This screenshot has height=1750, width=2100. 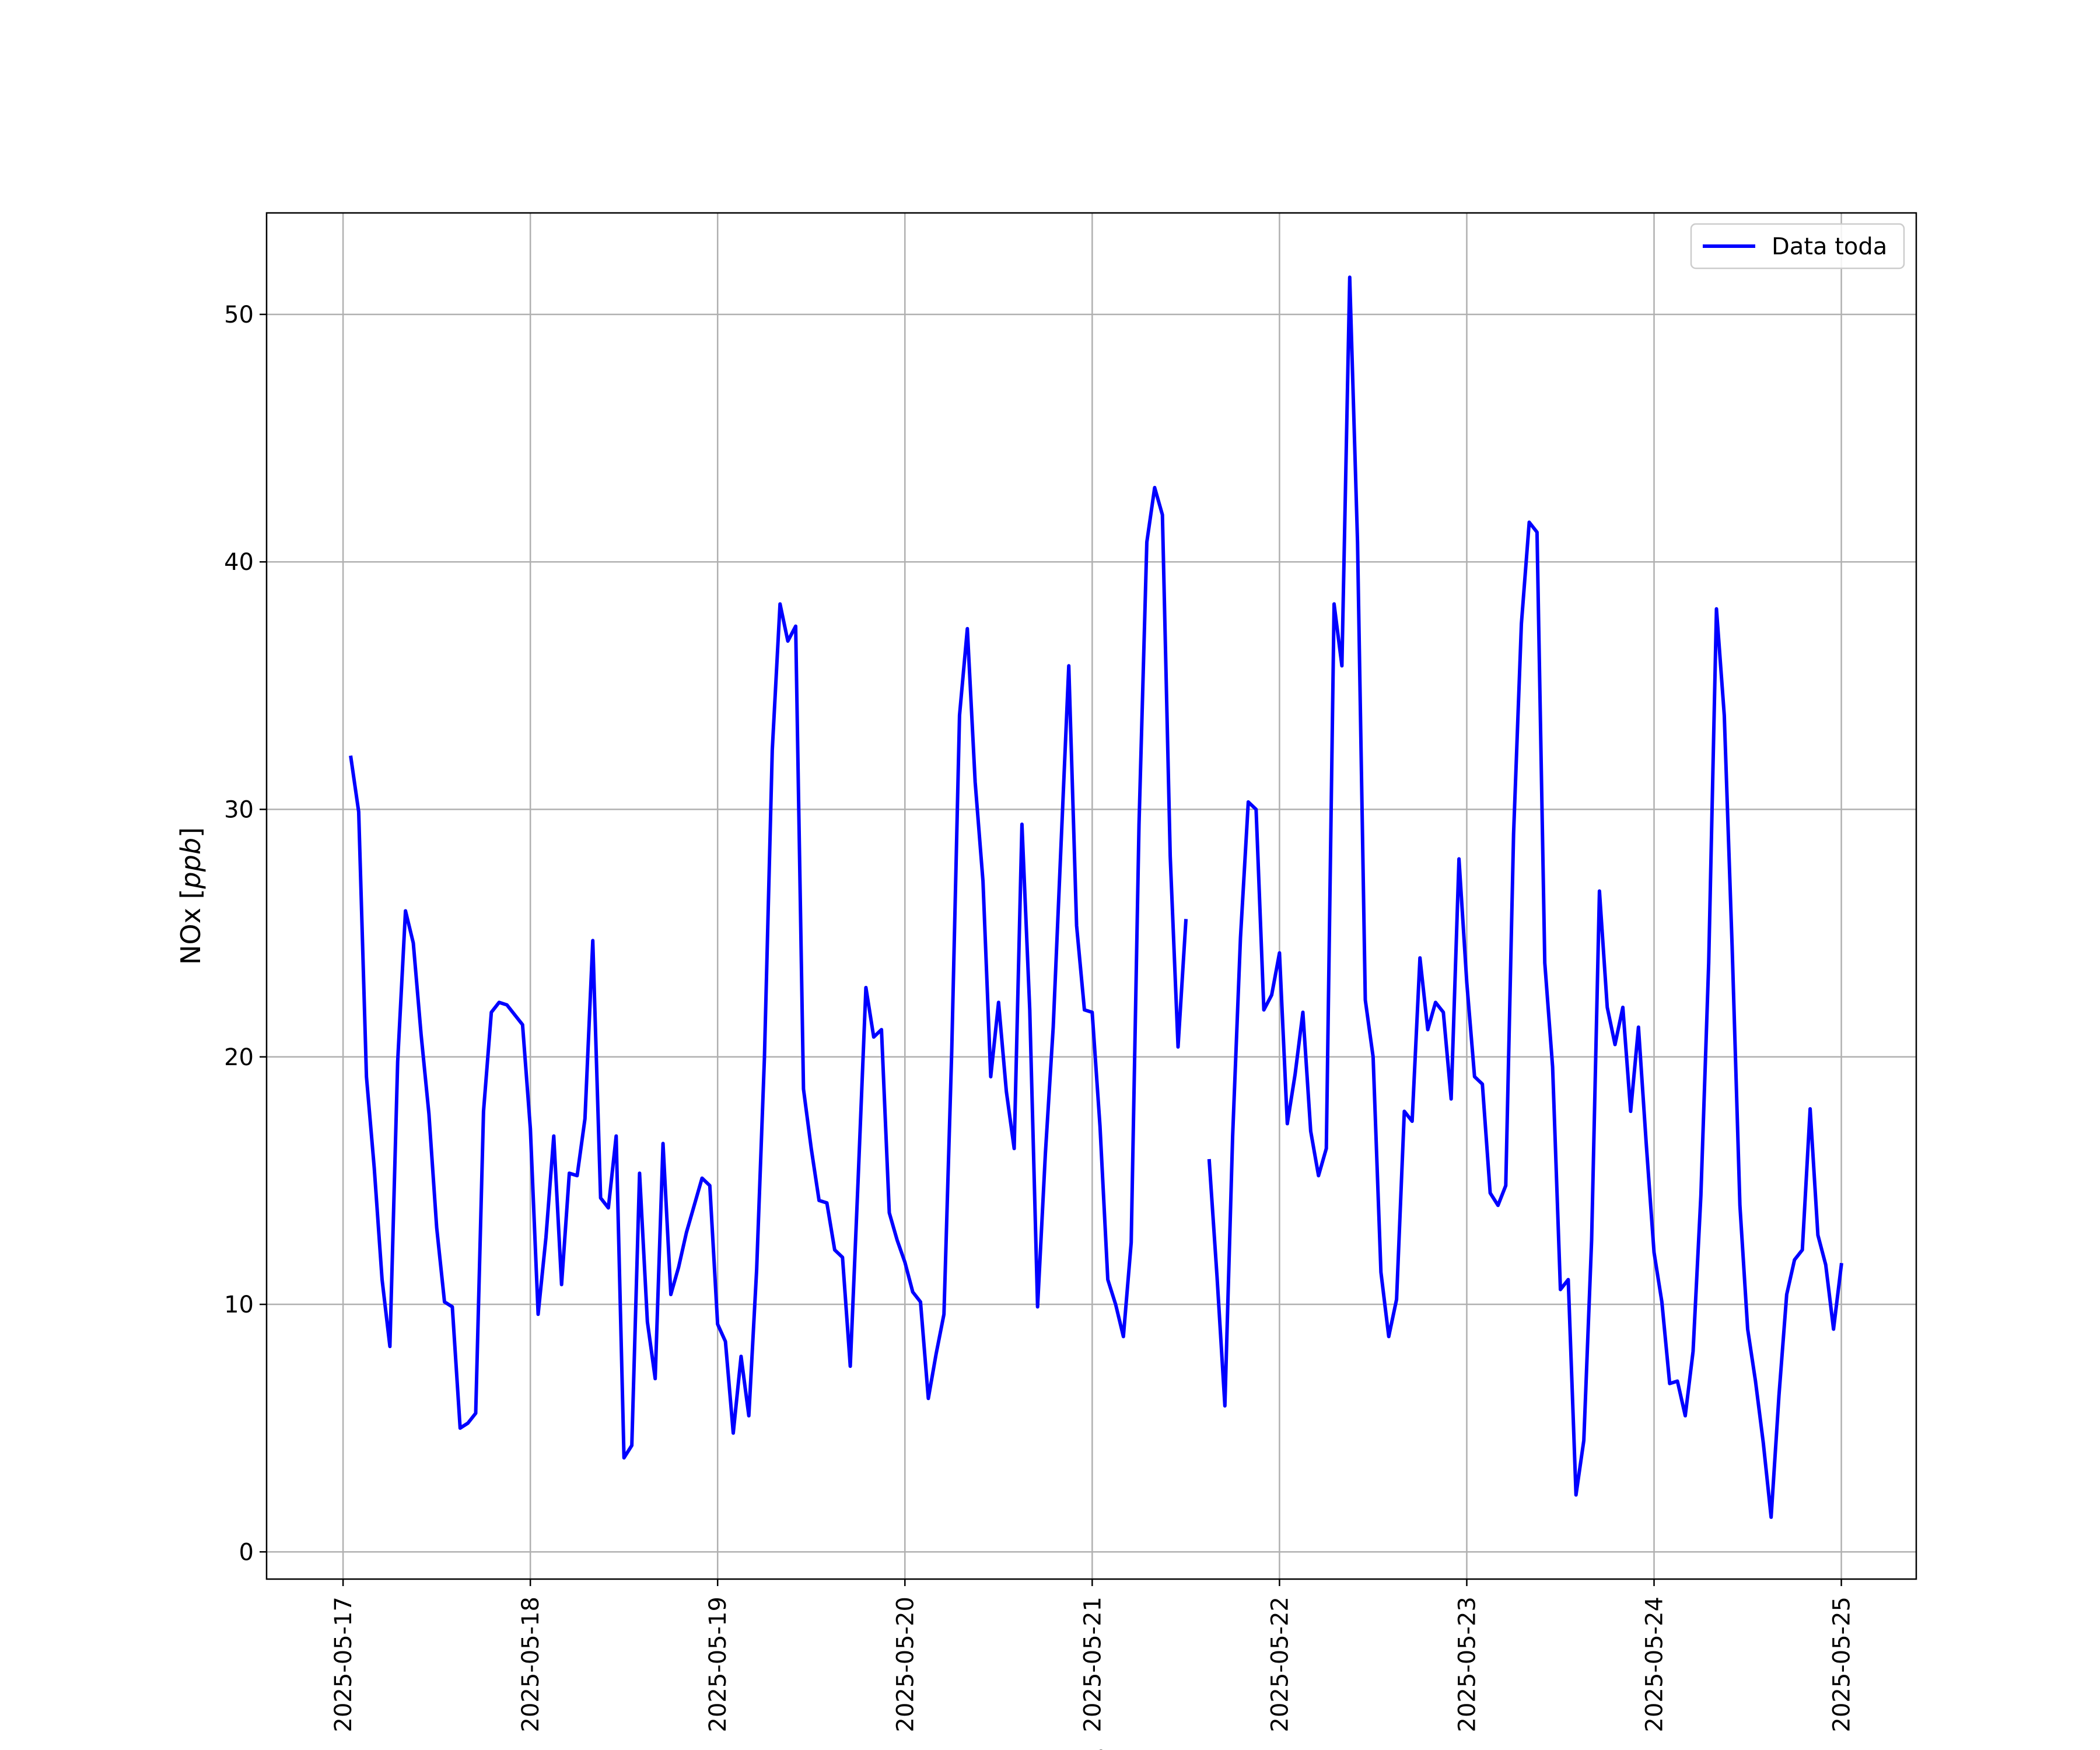 What do you see at coordinates (239, 562) in the screenshot?
I see `y-tick-label: 40` at bounding box center [239, 562].